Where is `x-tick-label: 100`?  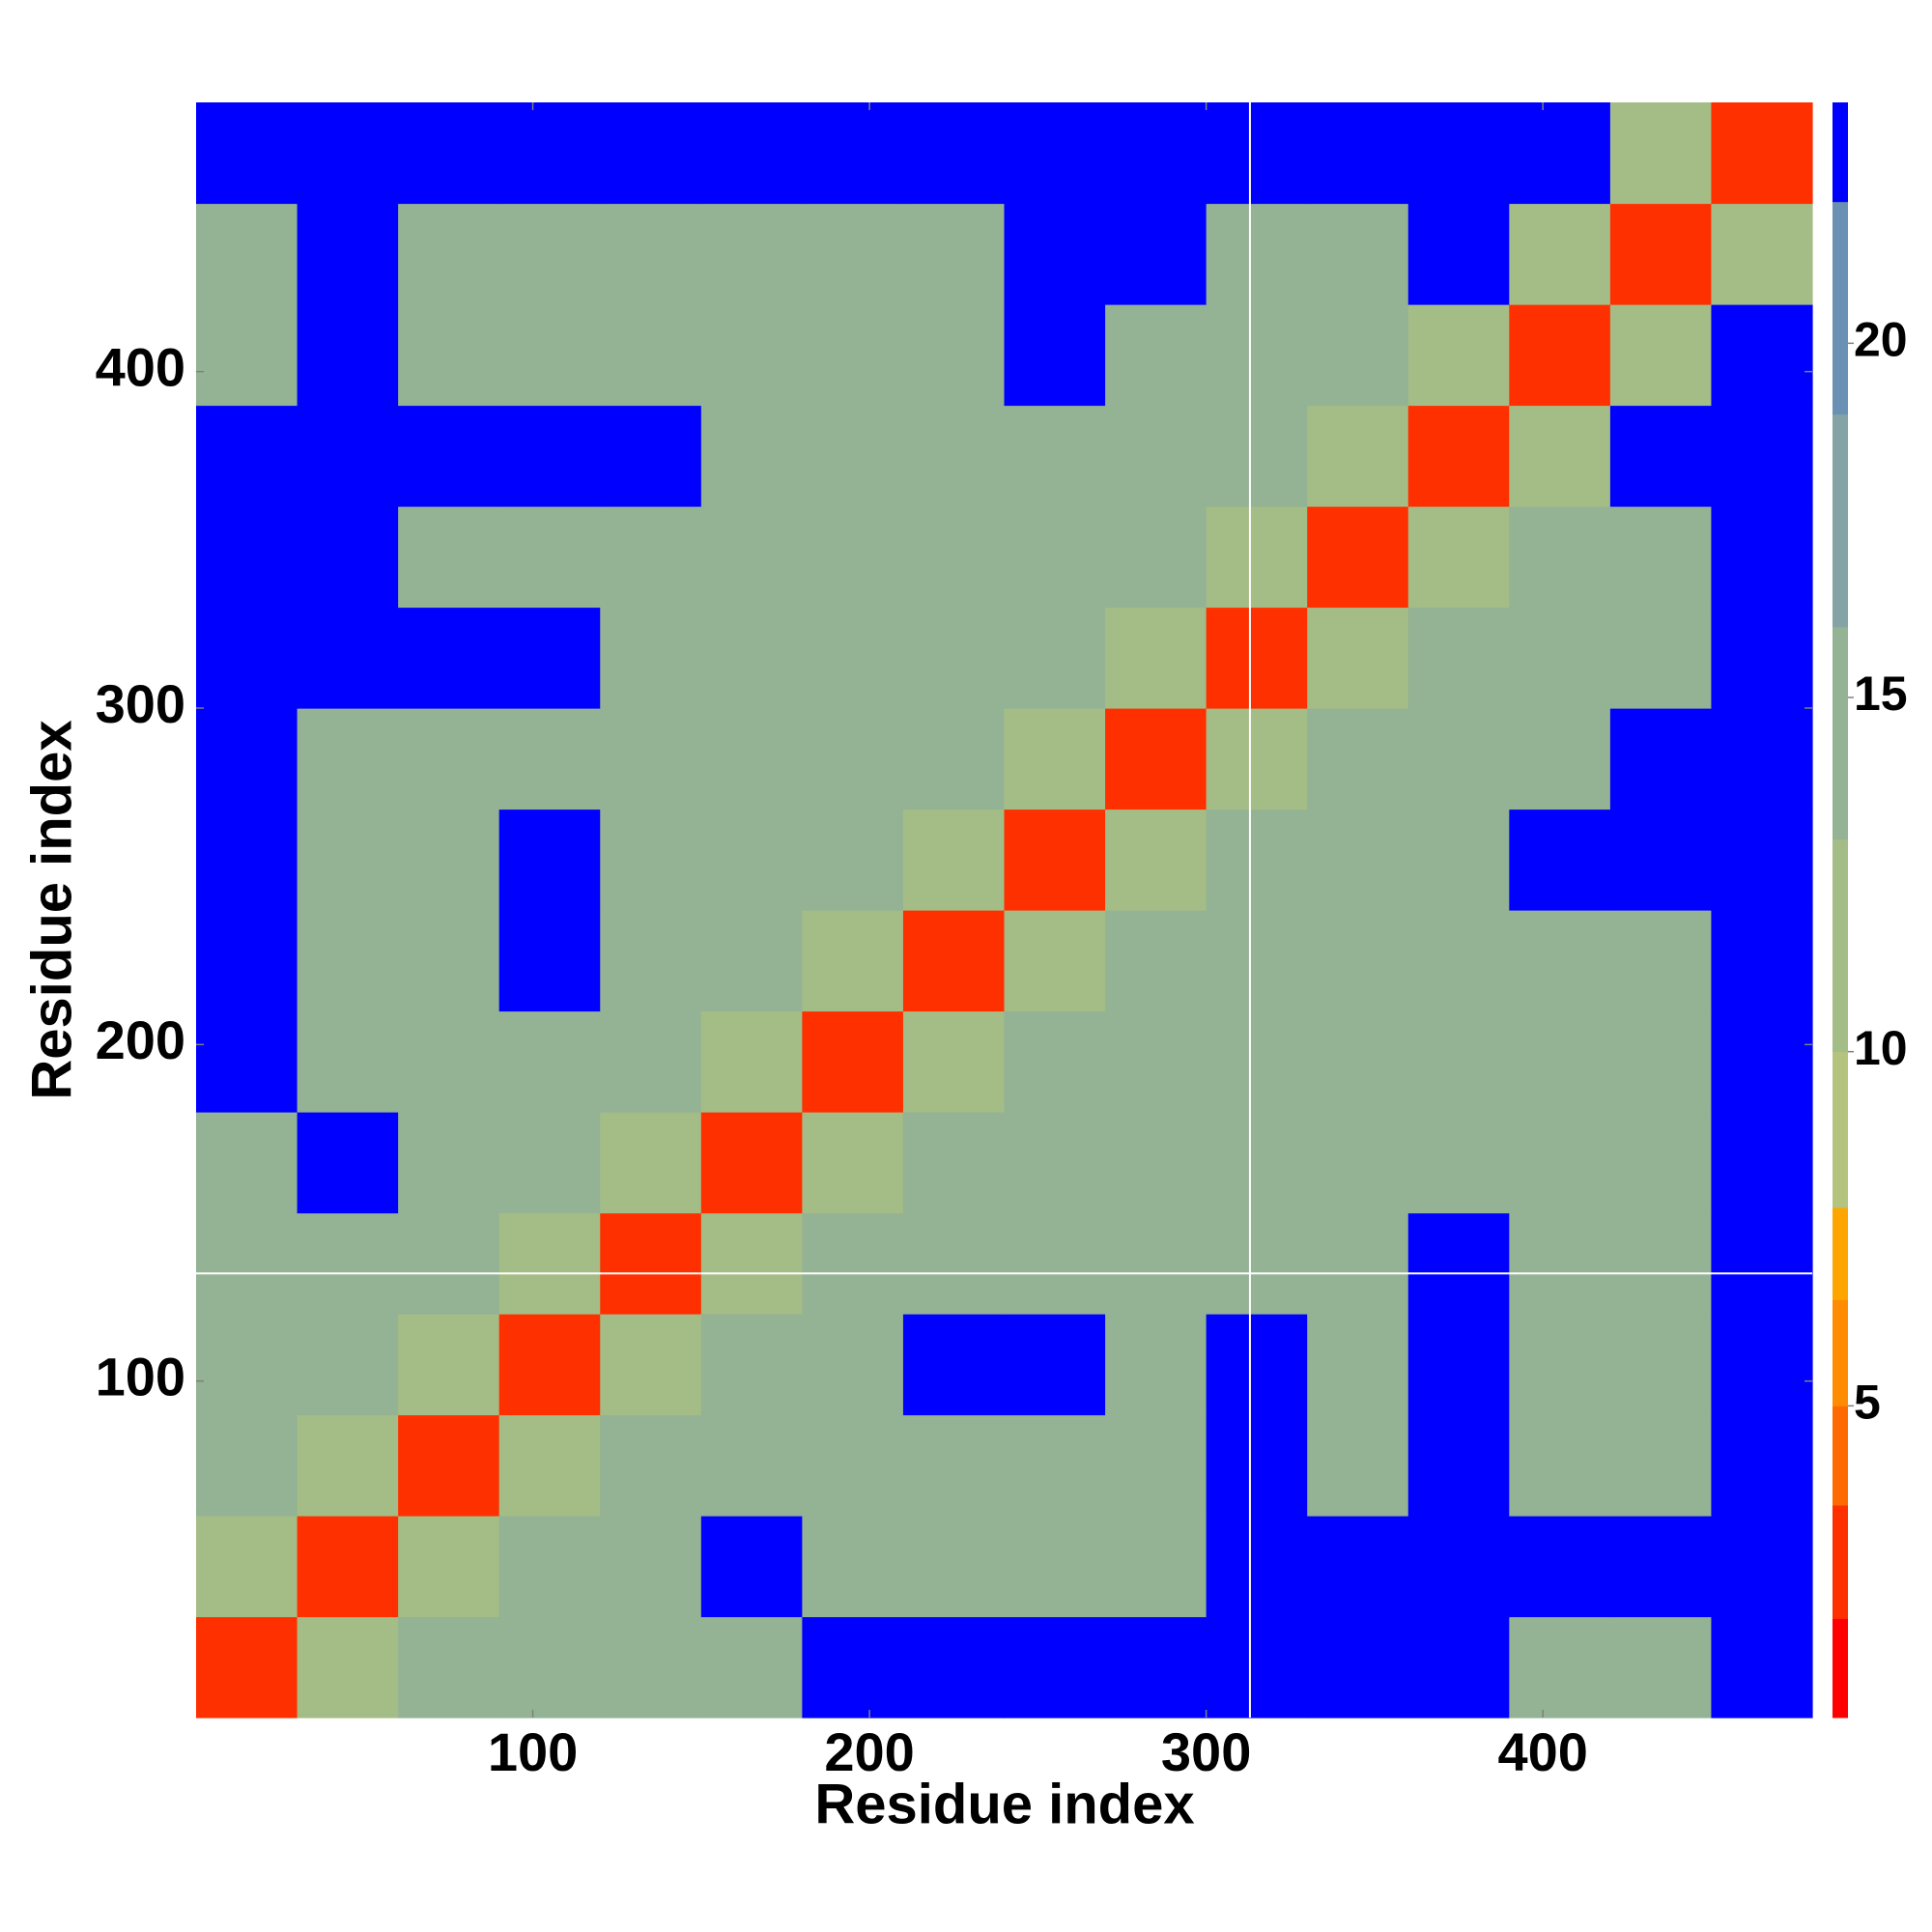
x-tick-label: 100 is located at coordinates (533, 1751).